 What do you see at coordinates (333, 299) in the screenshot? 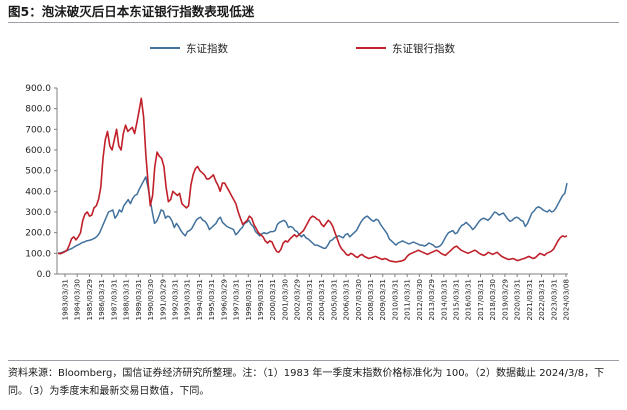
I see `x-tick-label: 2005/03/31` at bounding box center [333, 299].